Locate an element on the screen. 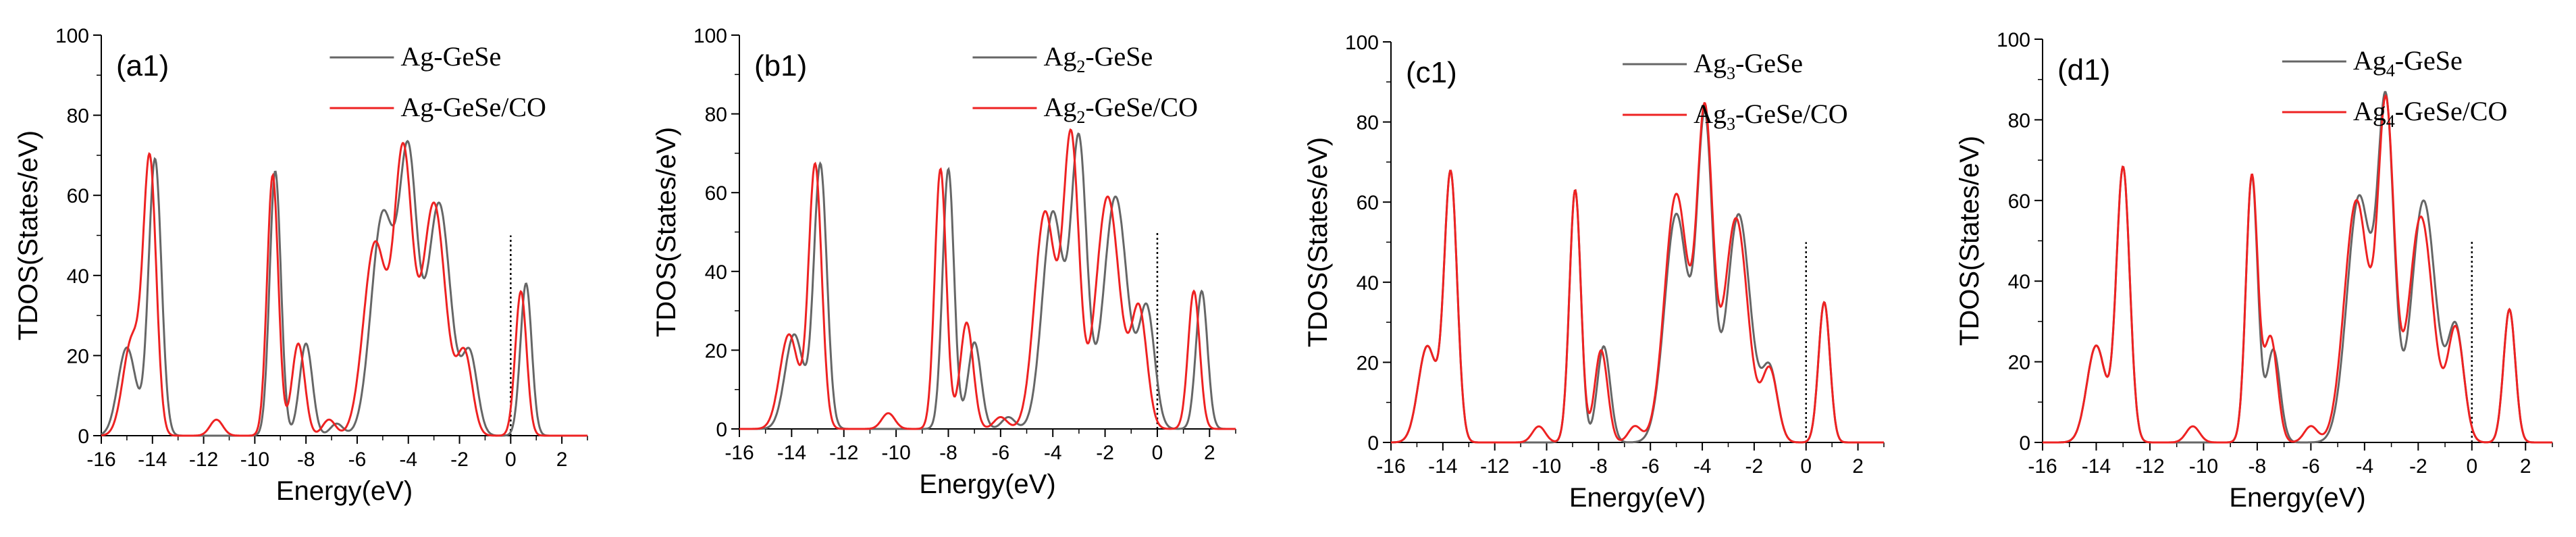 The height and width of the screenshot is (537, 2576). panel-label: (c1) is located at coordinates (1431, 72).